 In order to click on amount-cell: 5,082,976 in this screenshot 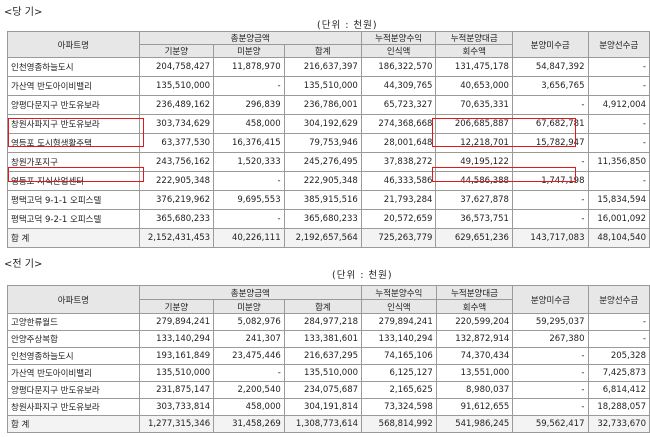, I will do `click(249, 322)`.